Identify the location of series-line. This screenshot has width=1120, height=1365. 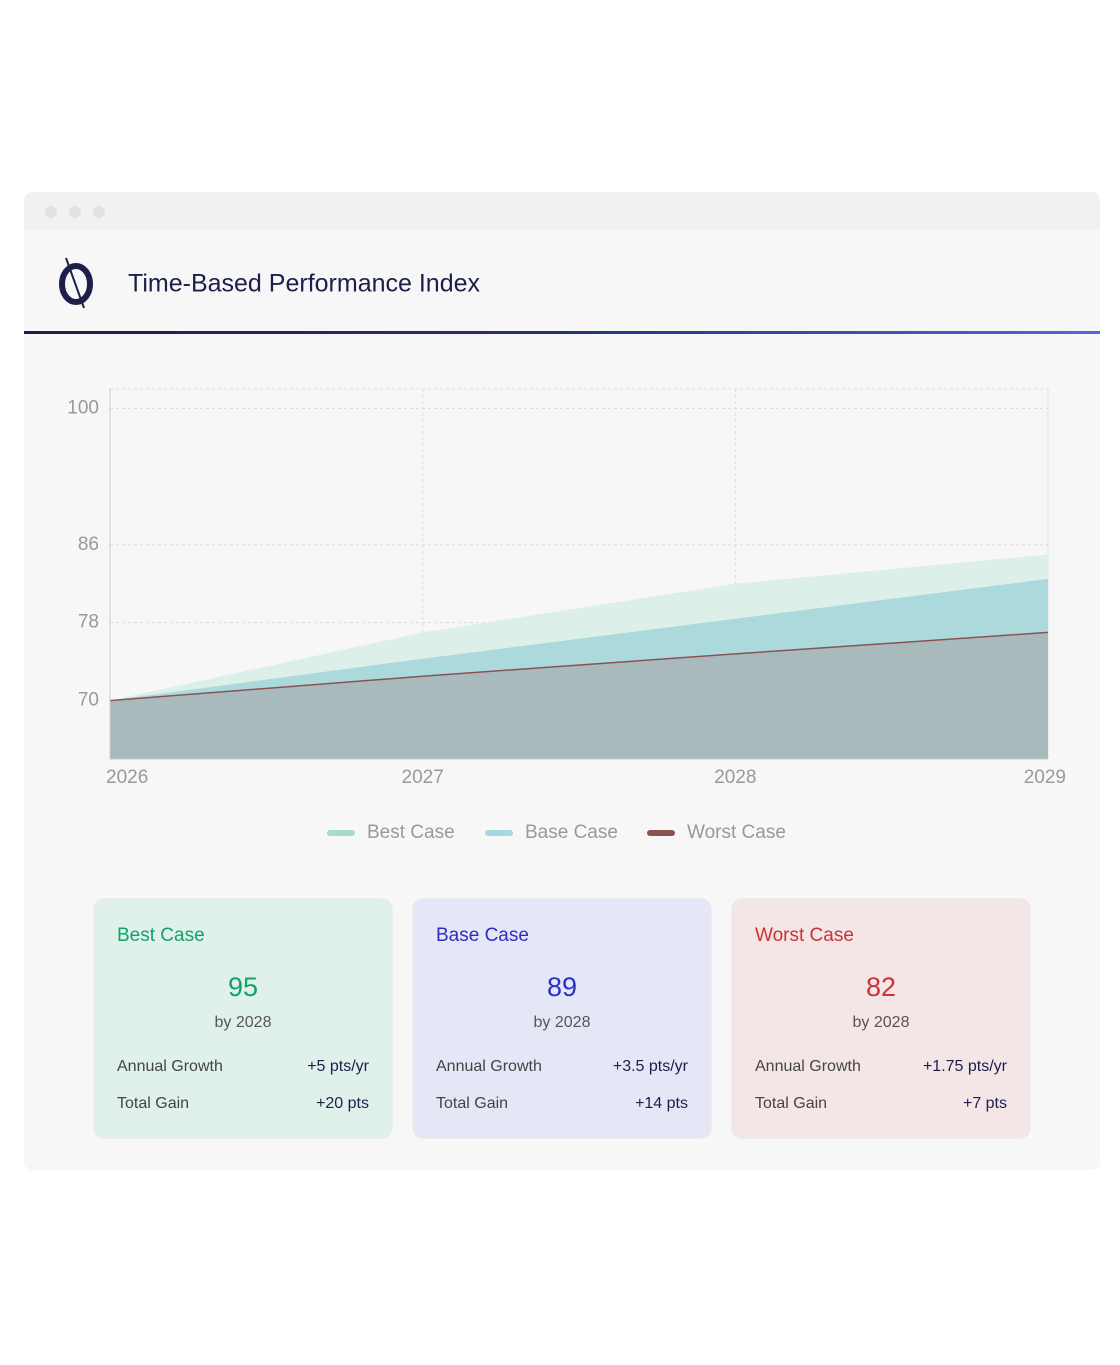
(579, 666).